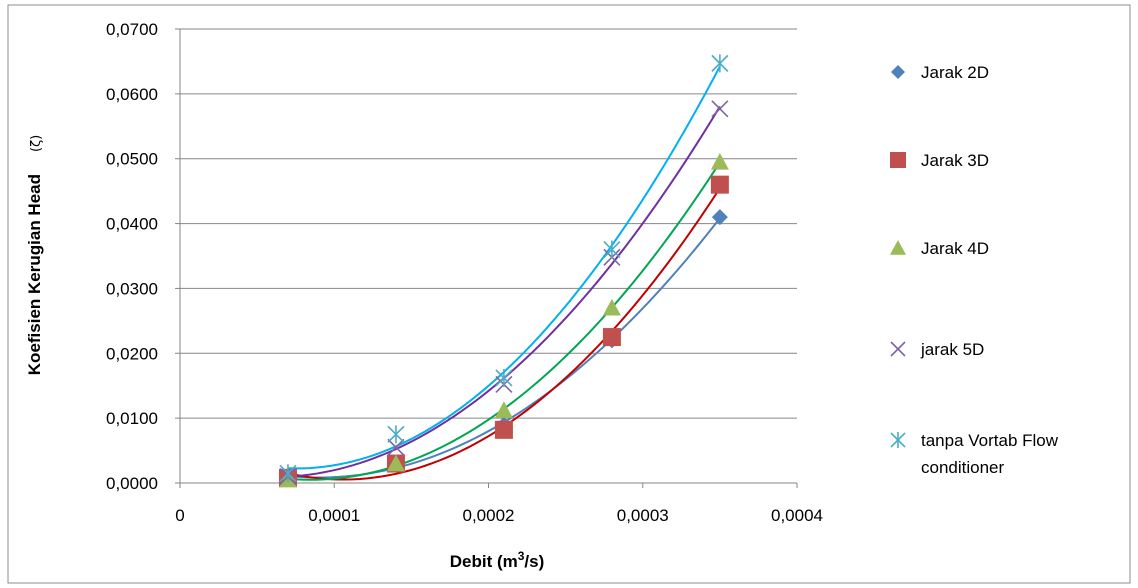  What do you see at coordinates (521, 556) in the screenshot?
I see `x-axis-title-sup: 3` at bounding box center [521, 556].